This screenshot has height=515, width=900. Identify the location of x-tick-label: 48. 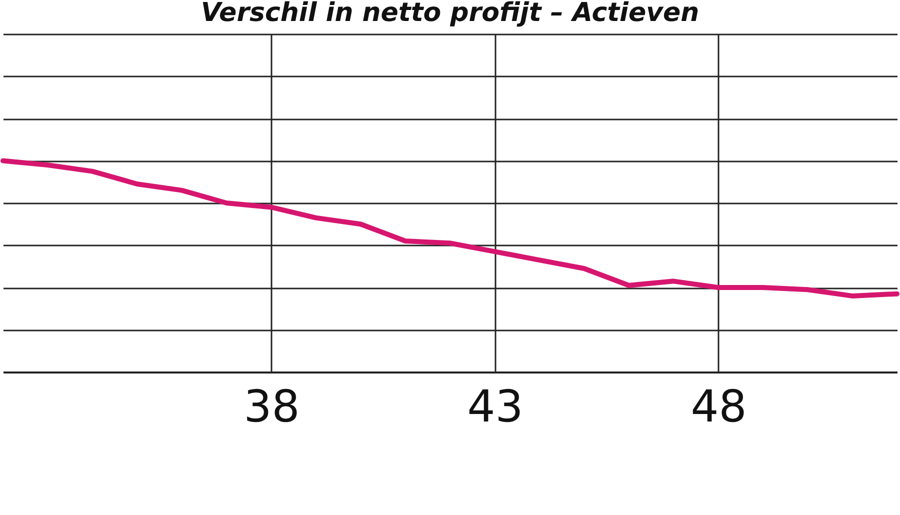
(718, 407).